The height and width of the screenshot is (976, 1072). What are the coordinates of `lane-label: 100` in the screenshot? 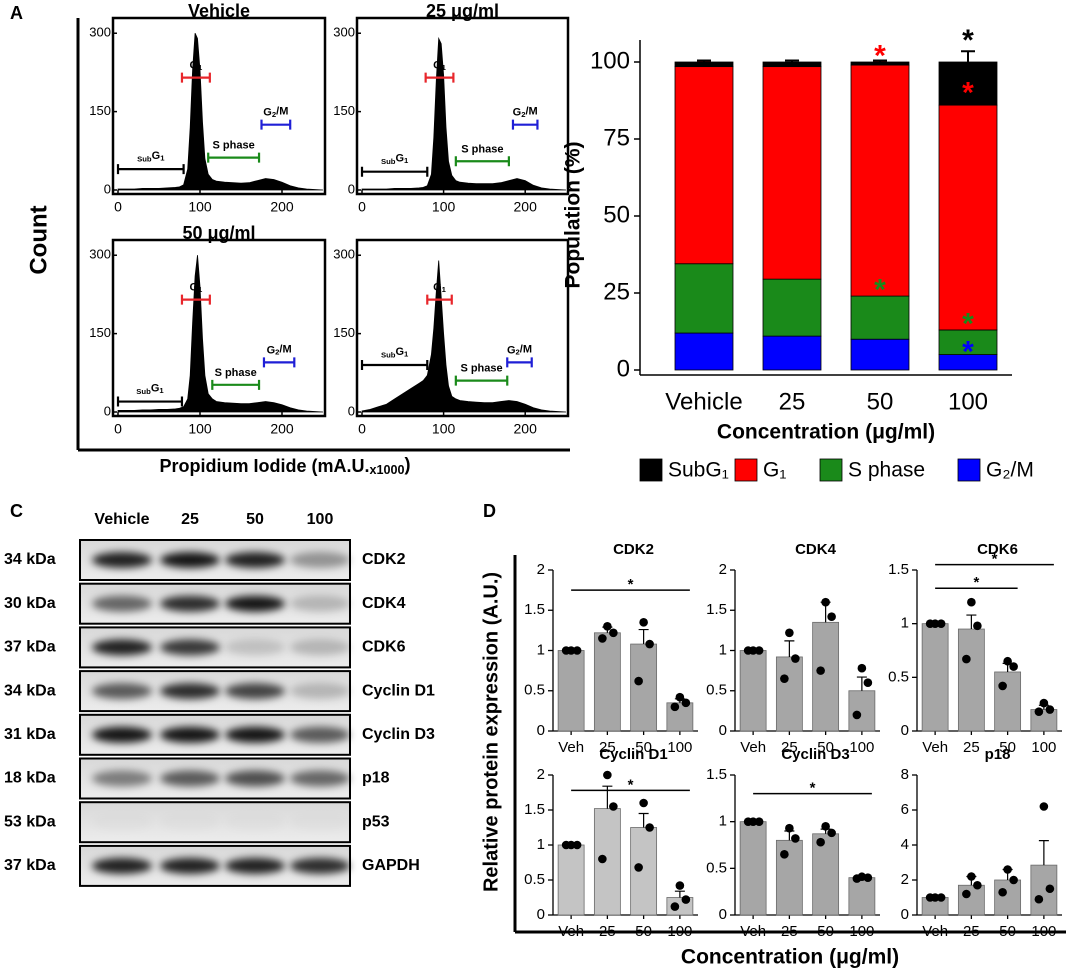 It's located at (320, 519).